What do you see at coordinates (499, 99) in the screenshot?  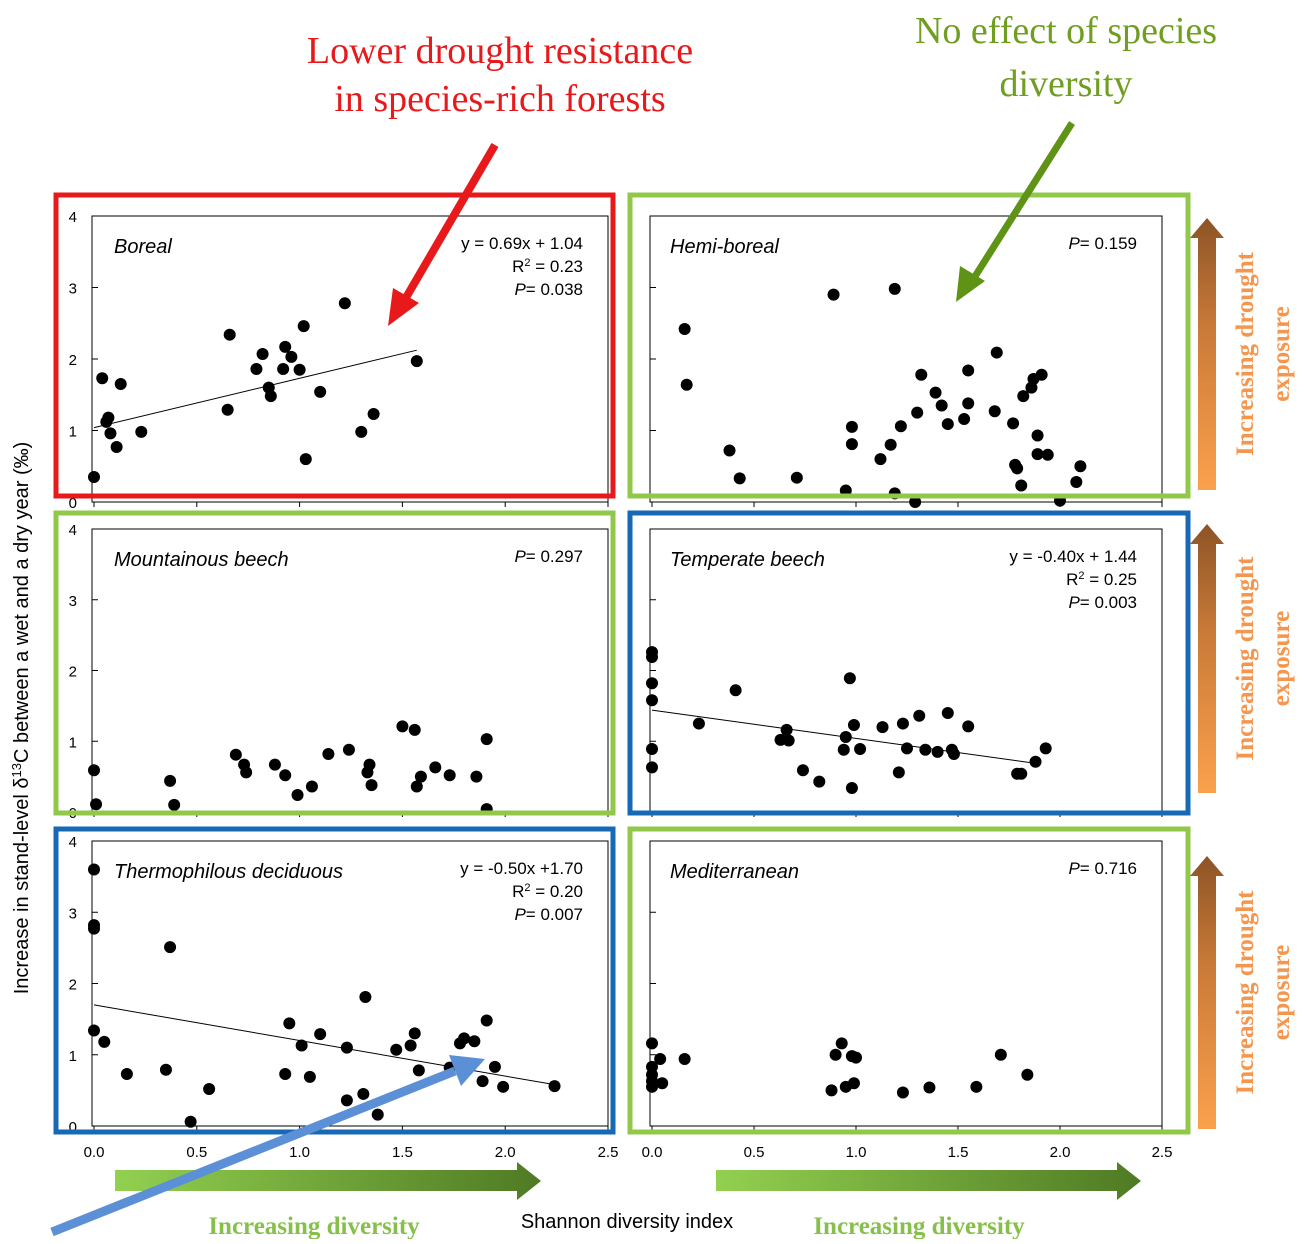 I see `annotation-top-left-line2: in species-rich forests` at bounding box center [499, 99].